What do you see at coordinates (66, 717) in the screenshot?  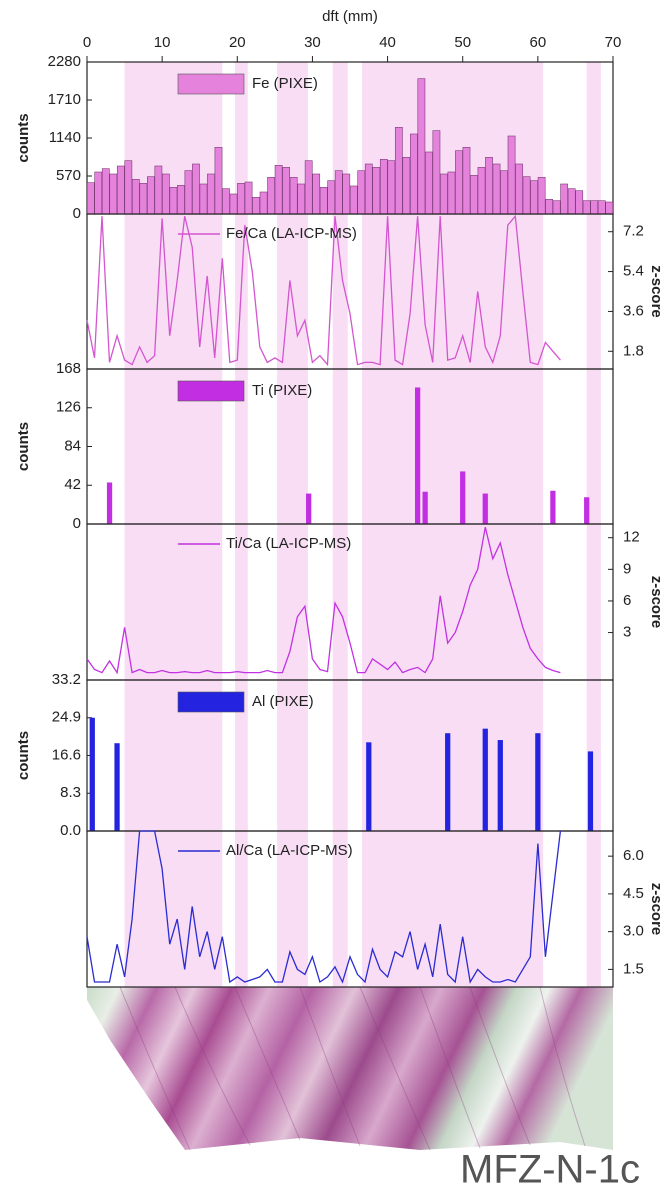 I see `y-tick-label: 24.9` at bounding box center [66, 717].